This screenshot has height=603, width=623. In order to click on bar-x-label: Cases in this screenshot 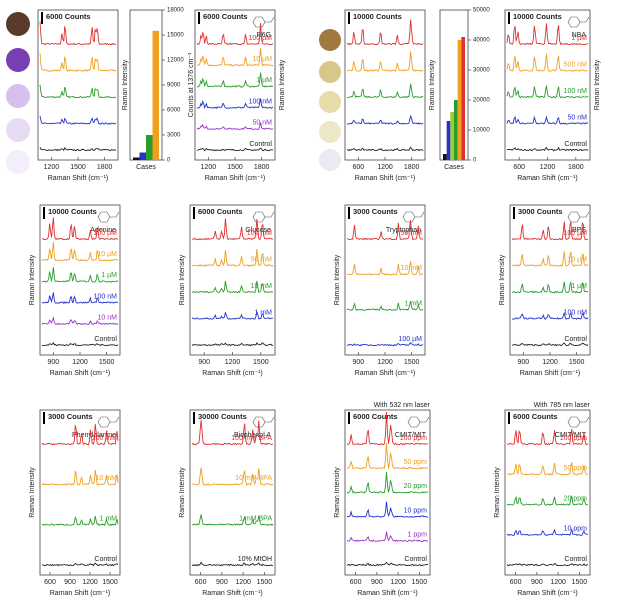, I will do `click(146, 167)`.